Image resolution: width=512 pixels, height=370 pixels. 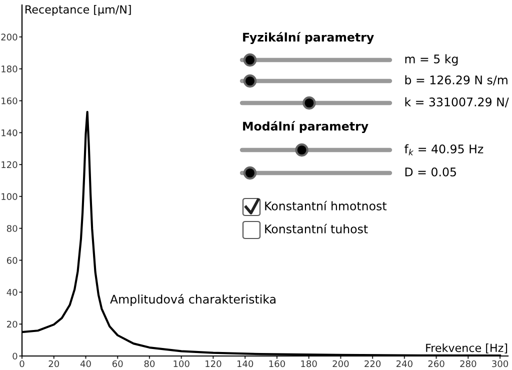 What do you see at coordinates (10, 100) in the screenshot?
I see `y-tick-label: 160` at bounding box center [10, 100].